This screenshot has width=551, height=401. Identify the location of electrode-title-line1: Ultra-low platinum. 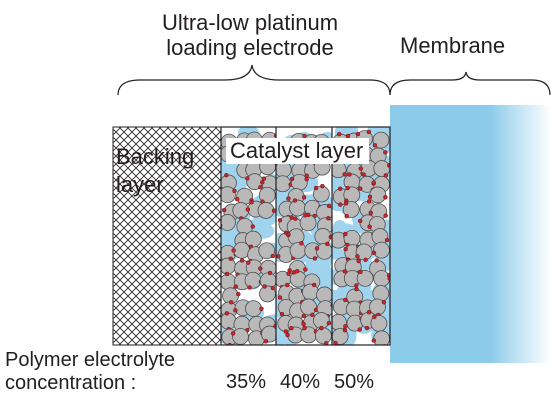
(250, 22).